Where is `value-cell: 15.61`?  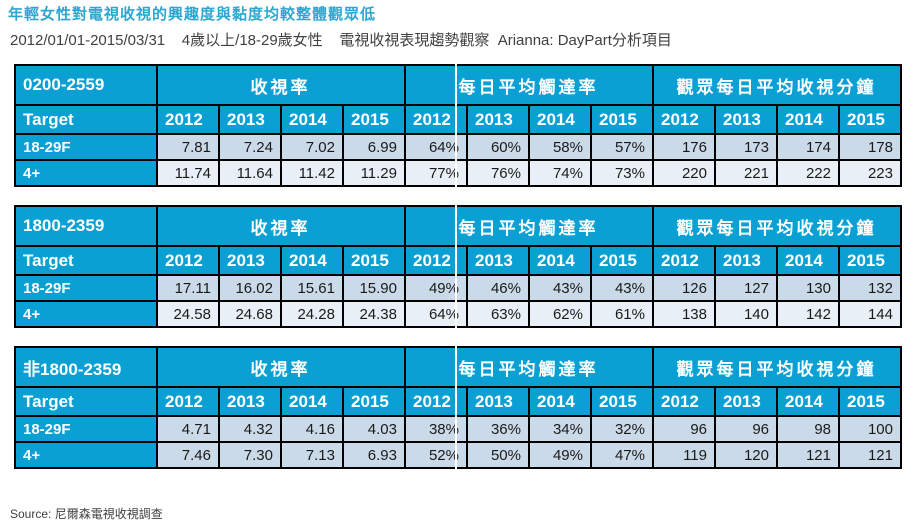 value-cell: 15.61 is located at coordinates (312, 288).